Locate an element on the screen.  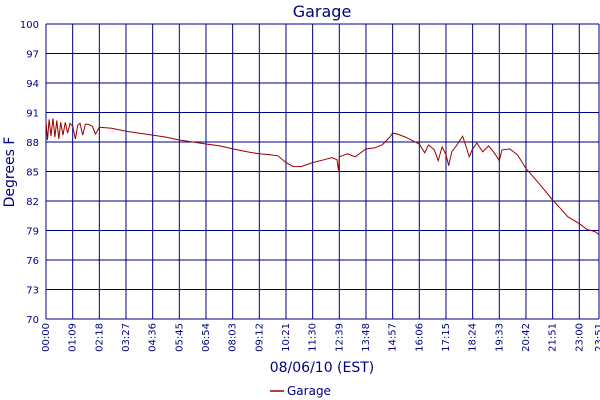
y-tick-label: 94 is located at coordinates (32, 84).